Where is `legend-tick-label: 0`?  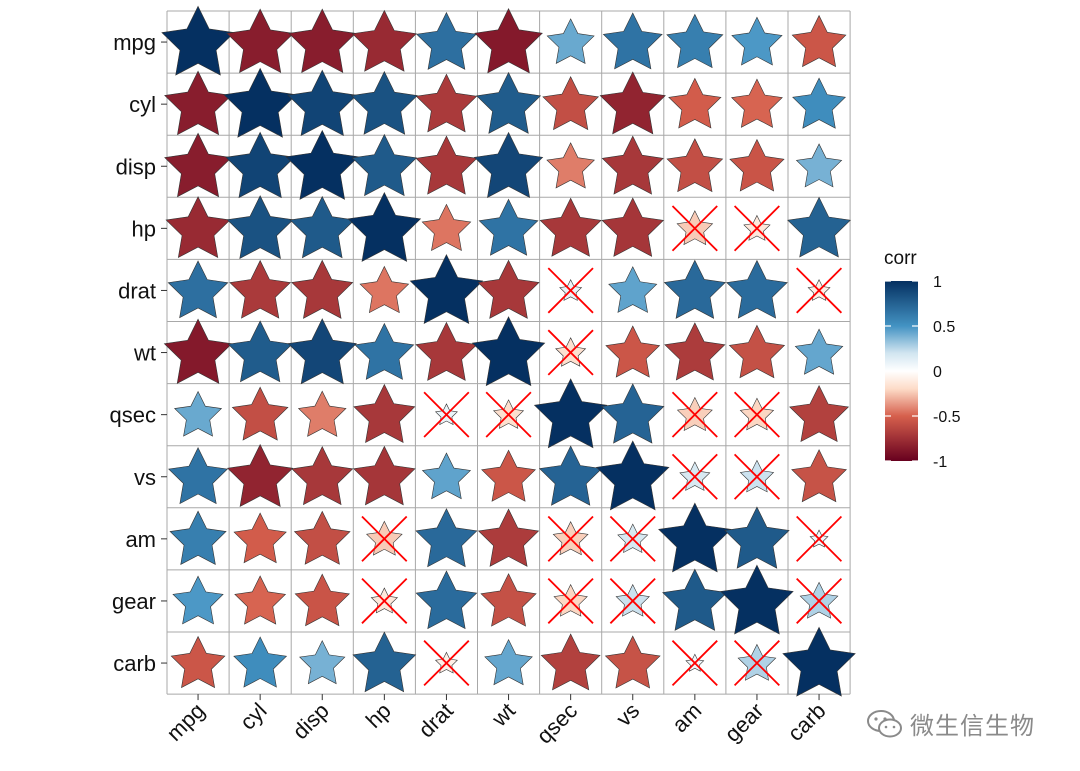 legend-tick-label: 0 is located at coordinates (937, 372).